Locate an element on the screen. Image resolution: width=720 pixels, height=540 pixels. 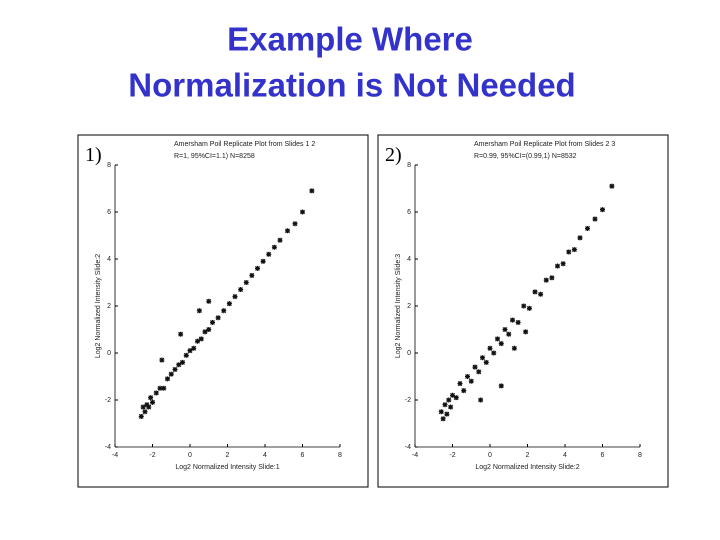
y-axis-label: Log2 Normalized Intensity Slide:2 is located at coordinates (98, 306).